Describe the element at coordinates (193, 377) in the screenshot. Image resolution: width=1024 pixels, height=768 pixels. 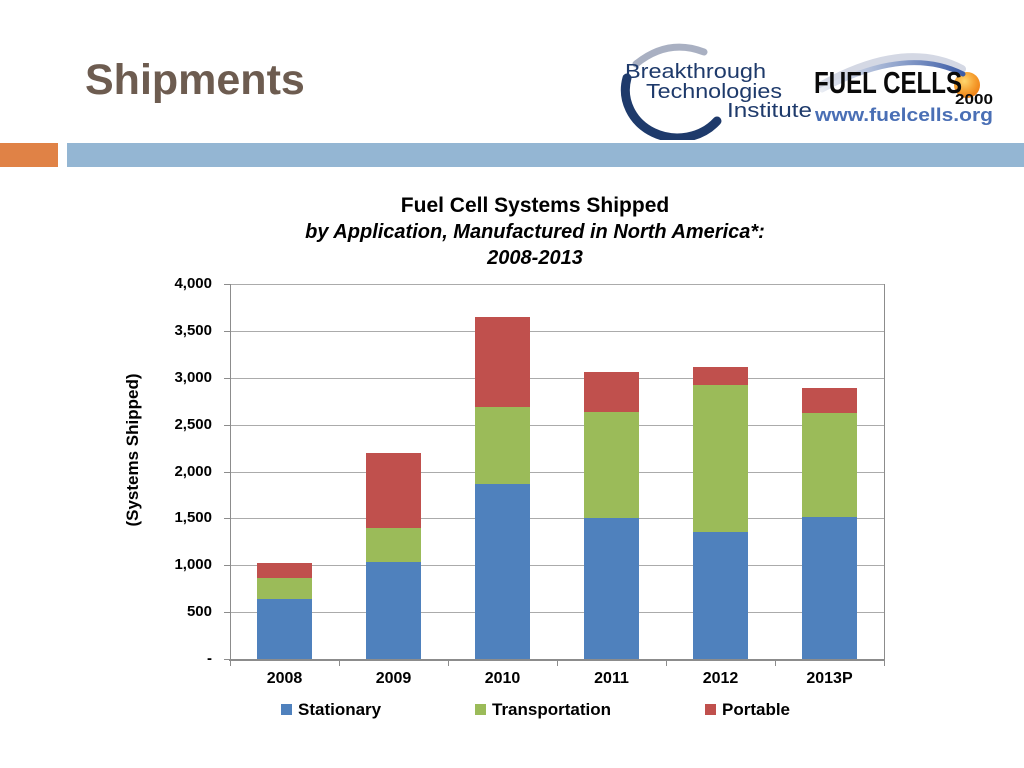
I see `y-tick-label: 3,000` at that location.